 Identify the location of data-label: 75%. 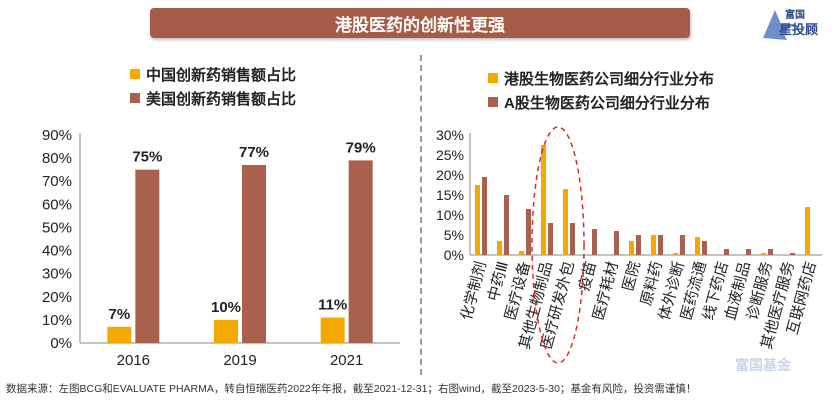
(147, 157).